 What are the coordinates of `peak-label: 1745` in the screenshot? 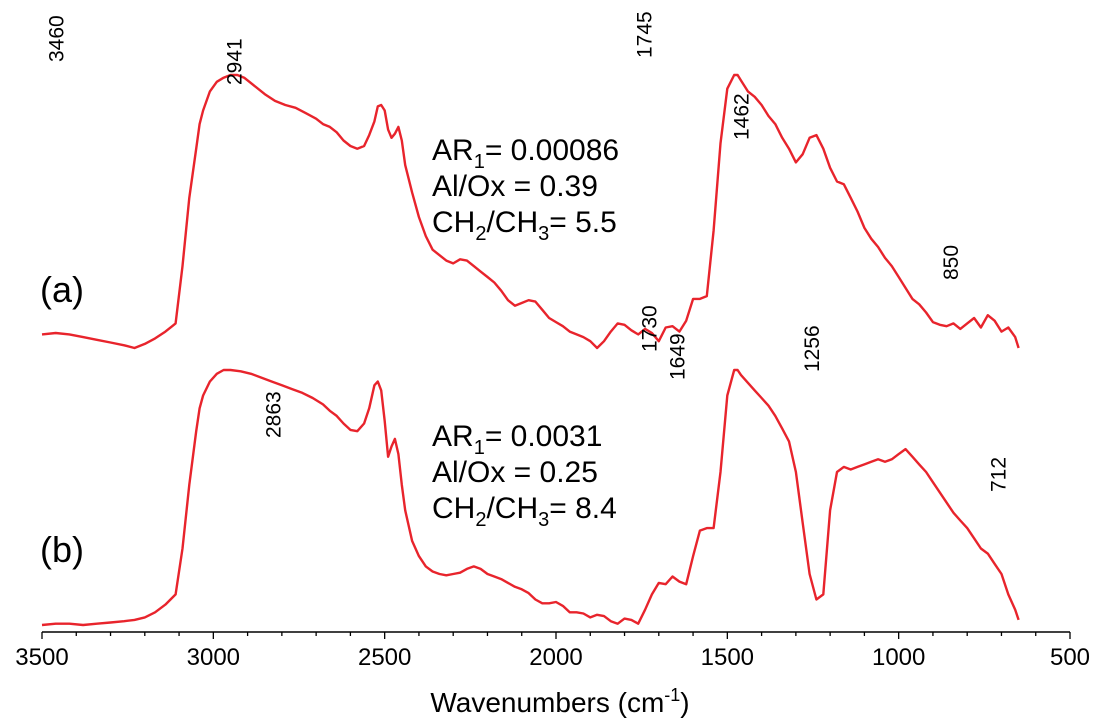 It's located at (644, 34).